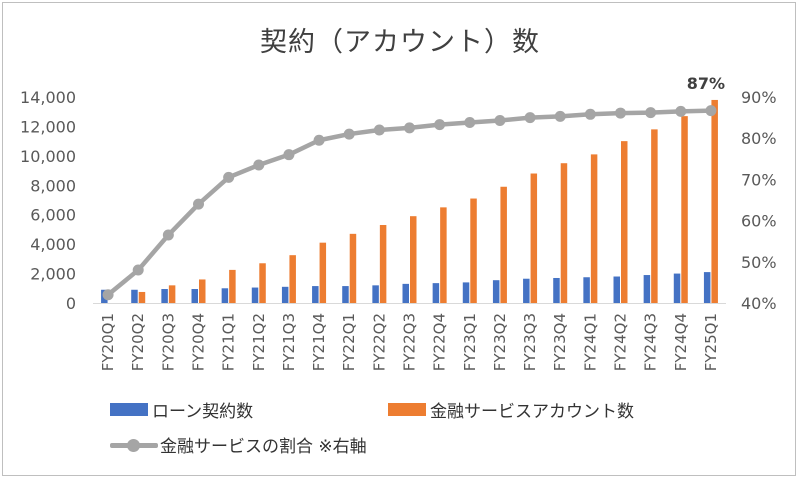 The height and width of the screenshot is (480, 800). What do you see at coordinates (48, 97) in the screenshot?
I see `left-axis-tick-label: 14,000` at bounding box center [48, 97].